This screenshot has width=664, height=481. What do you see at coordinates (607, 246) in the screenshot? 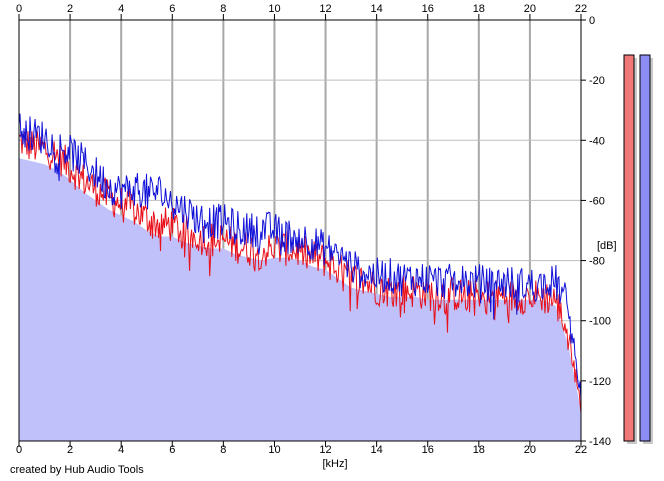
I see `y-axis-label: [dB]` at bounding box center [607, 246].